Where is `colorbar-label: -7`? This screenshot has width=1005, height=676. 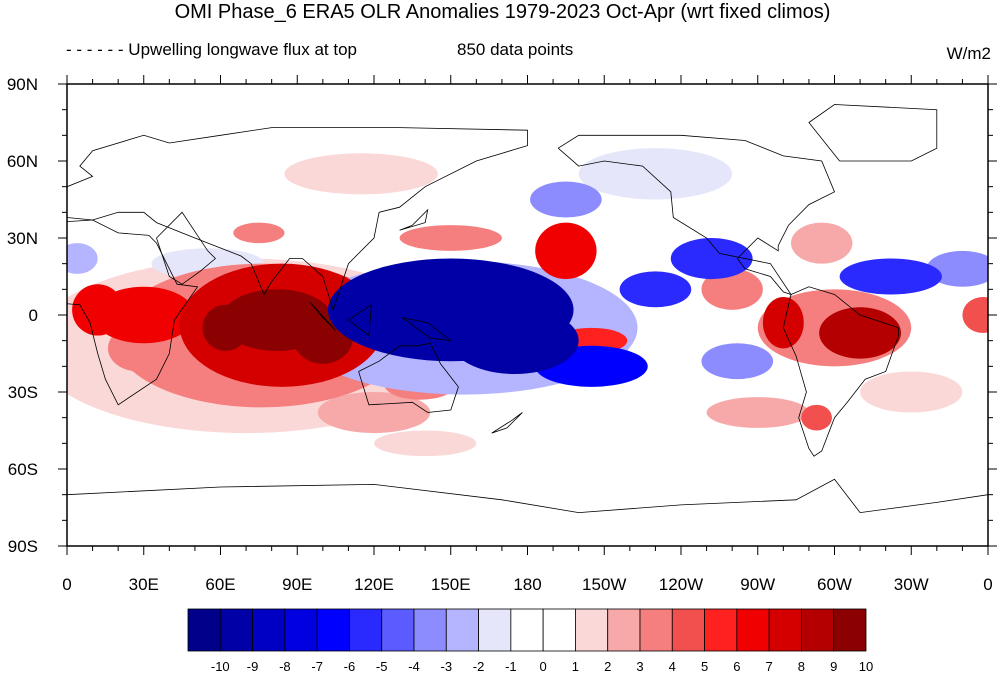
colorbar-label: -7 is located at coordinates (317, 666).